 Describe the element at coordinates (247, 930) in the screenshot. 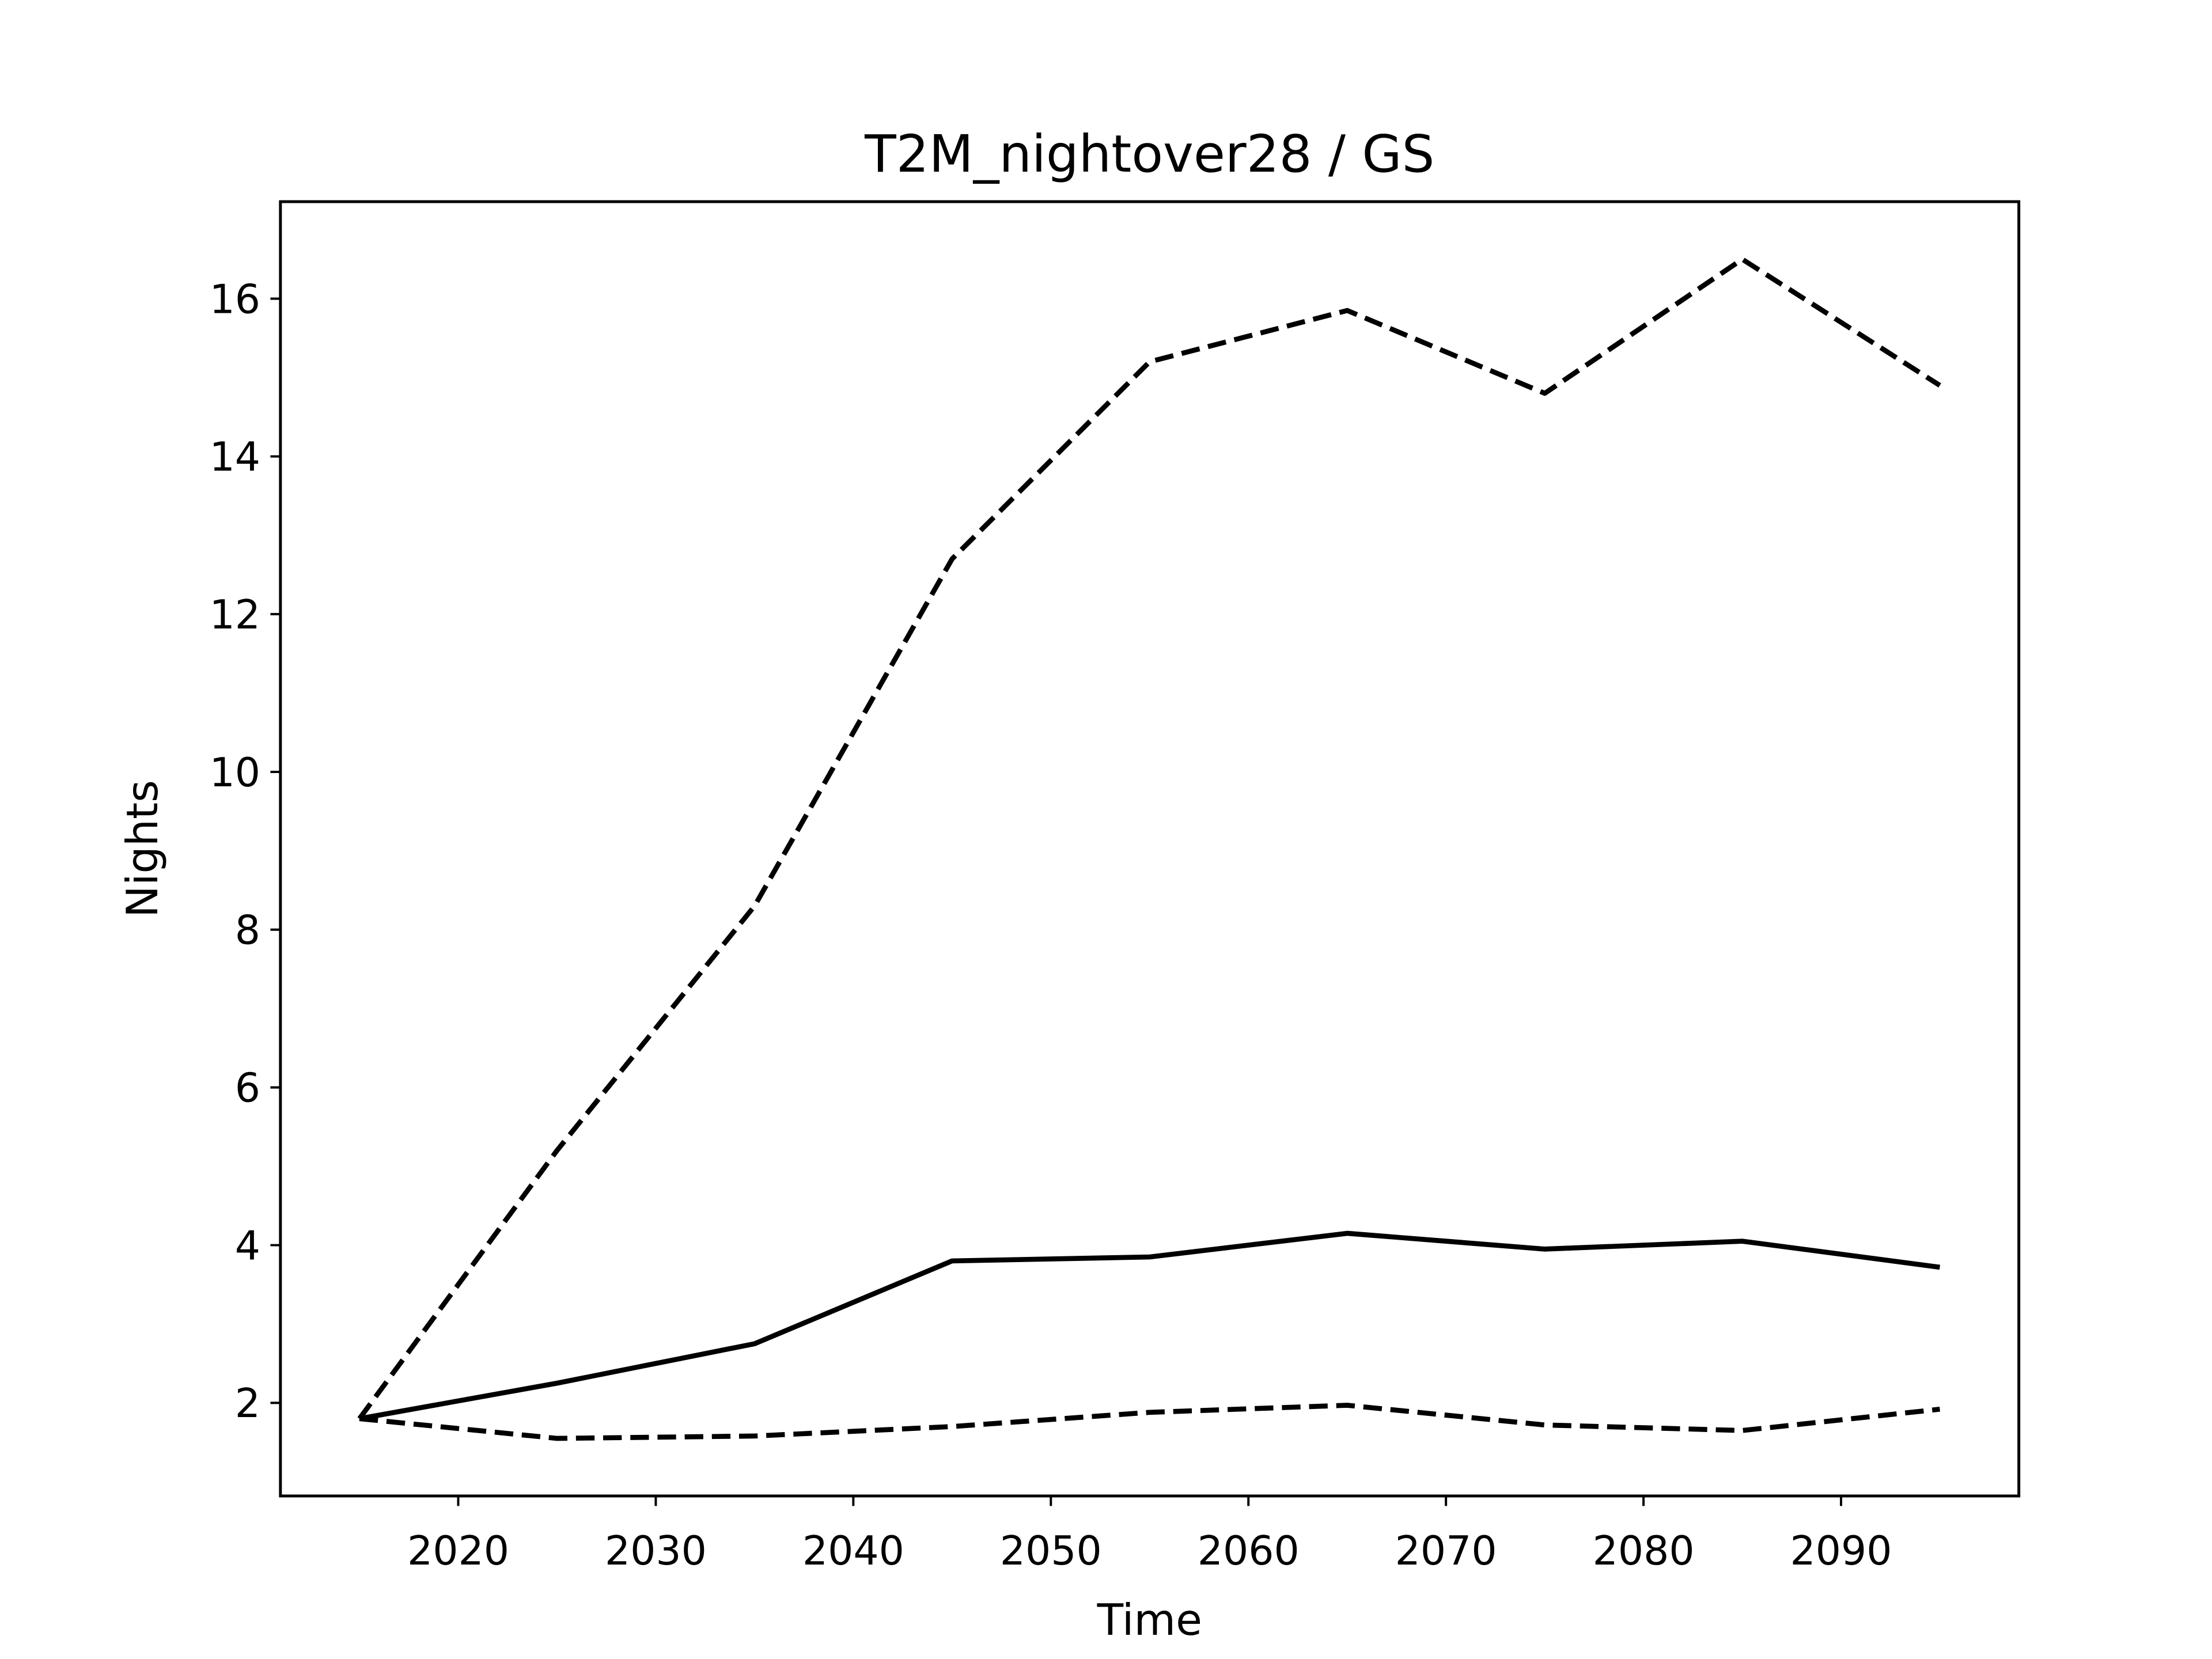

I see `y-tick-label: 8` at that location.